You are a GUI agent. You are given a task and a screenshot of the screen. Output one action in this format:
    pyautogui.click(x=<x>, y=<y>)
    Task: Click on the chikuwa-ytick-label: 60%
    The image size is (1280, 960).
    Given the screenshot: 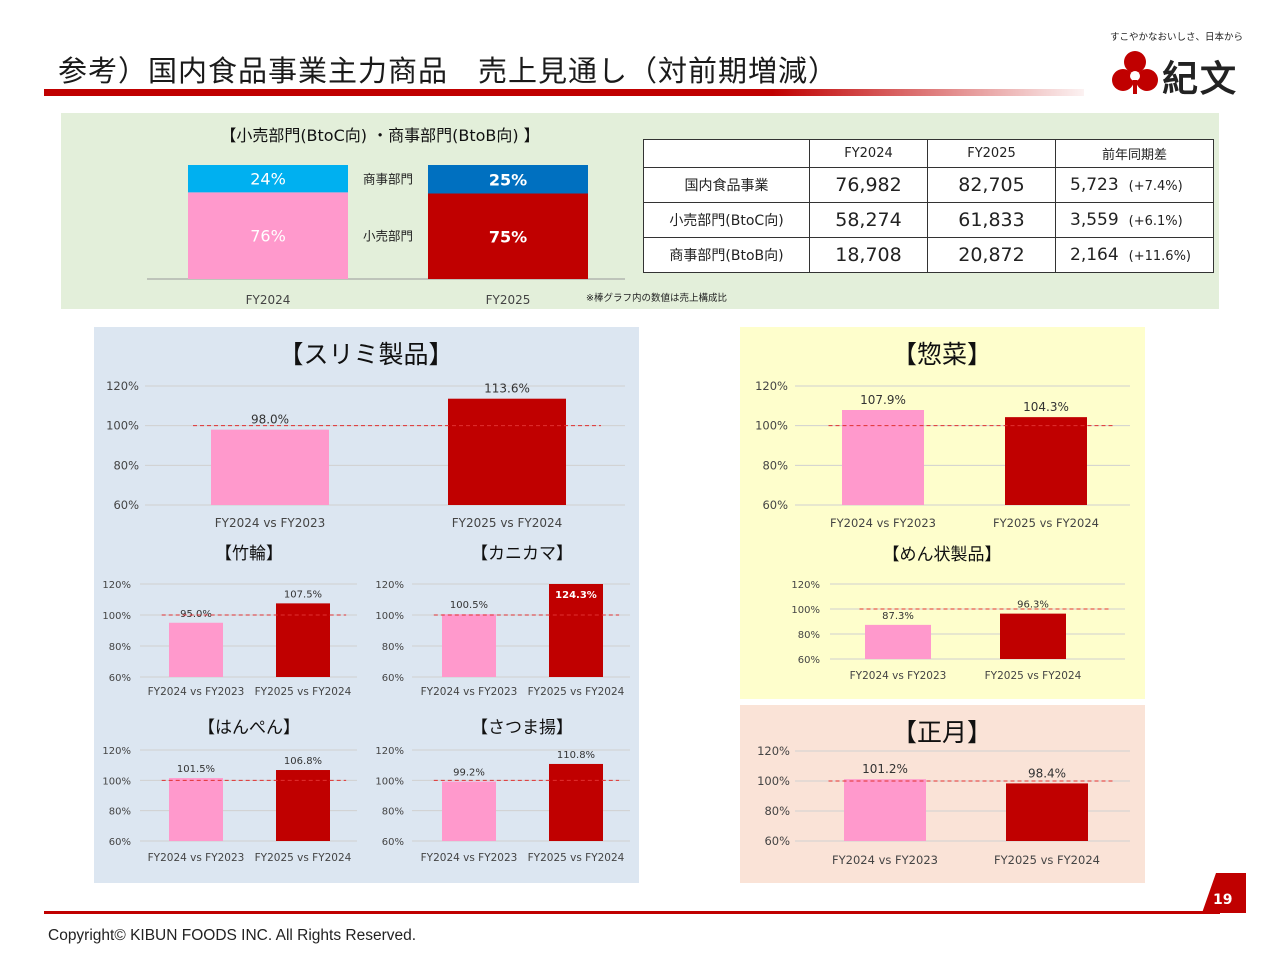 What is the action you would take?
    pyautogui.click(x=120, y=678)
    